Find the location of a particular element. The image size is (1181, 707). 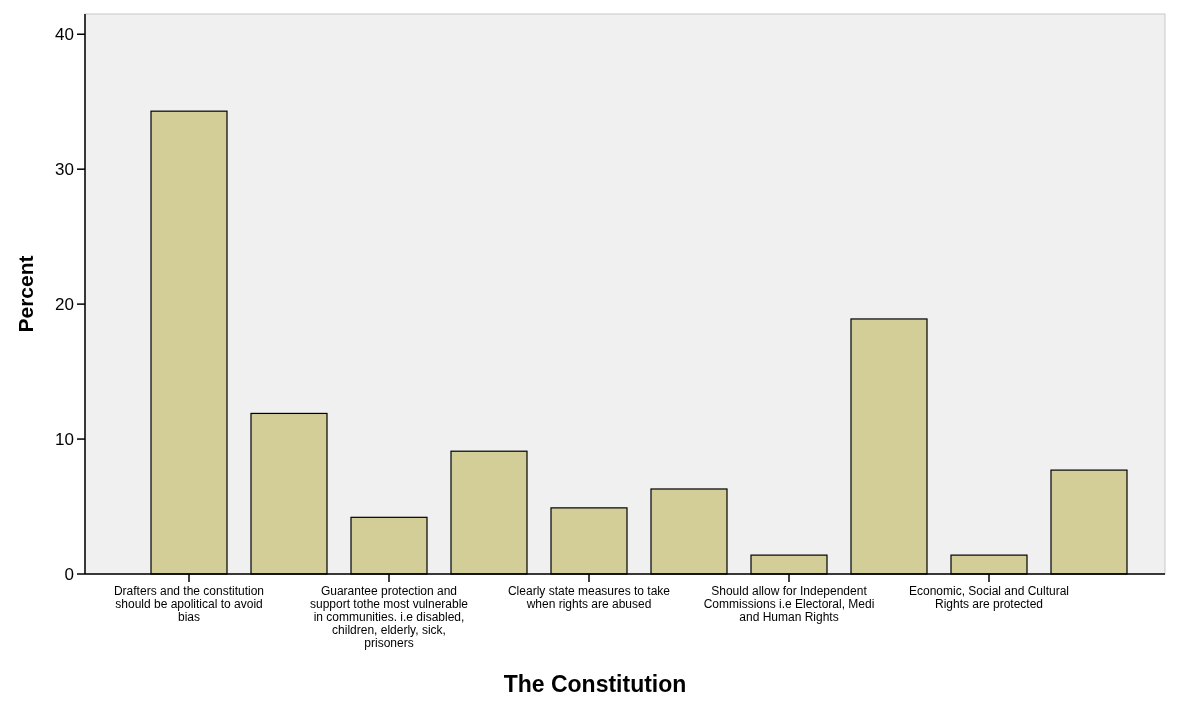

x-tick-label: Clearly state measures to take when rights are abused is located at coordinates (589, 597).